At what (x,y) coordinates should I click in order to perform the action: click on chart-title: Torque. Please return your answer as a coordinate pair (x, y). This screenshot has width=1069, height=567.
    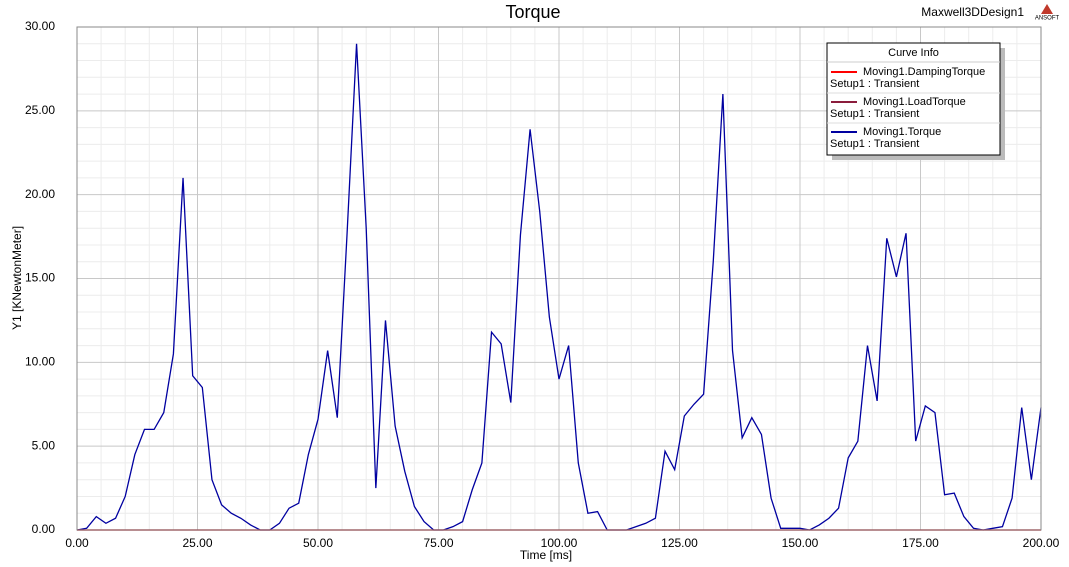
    Looking at the image, I should click on (532, 12).